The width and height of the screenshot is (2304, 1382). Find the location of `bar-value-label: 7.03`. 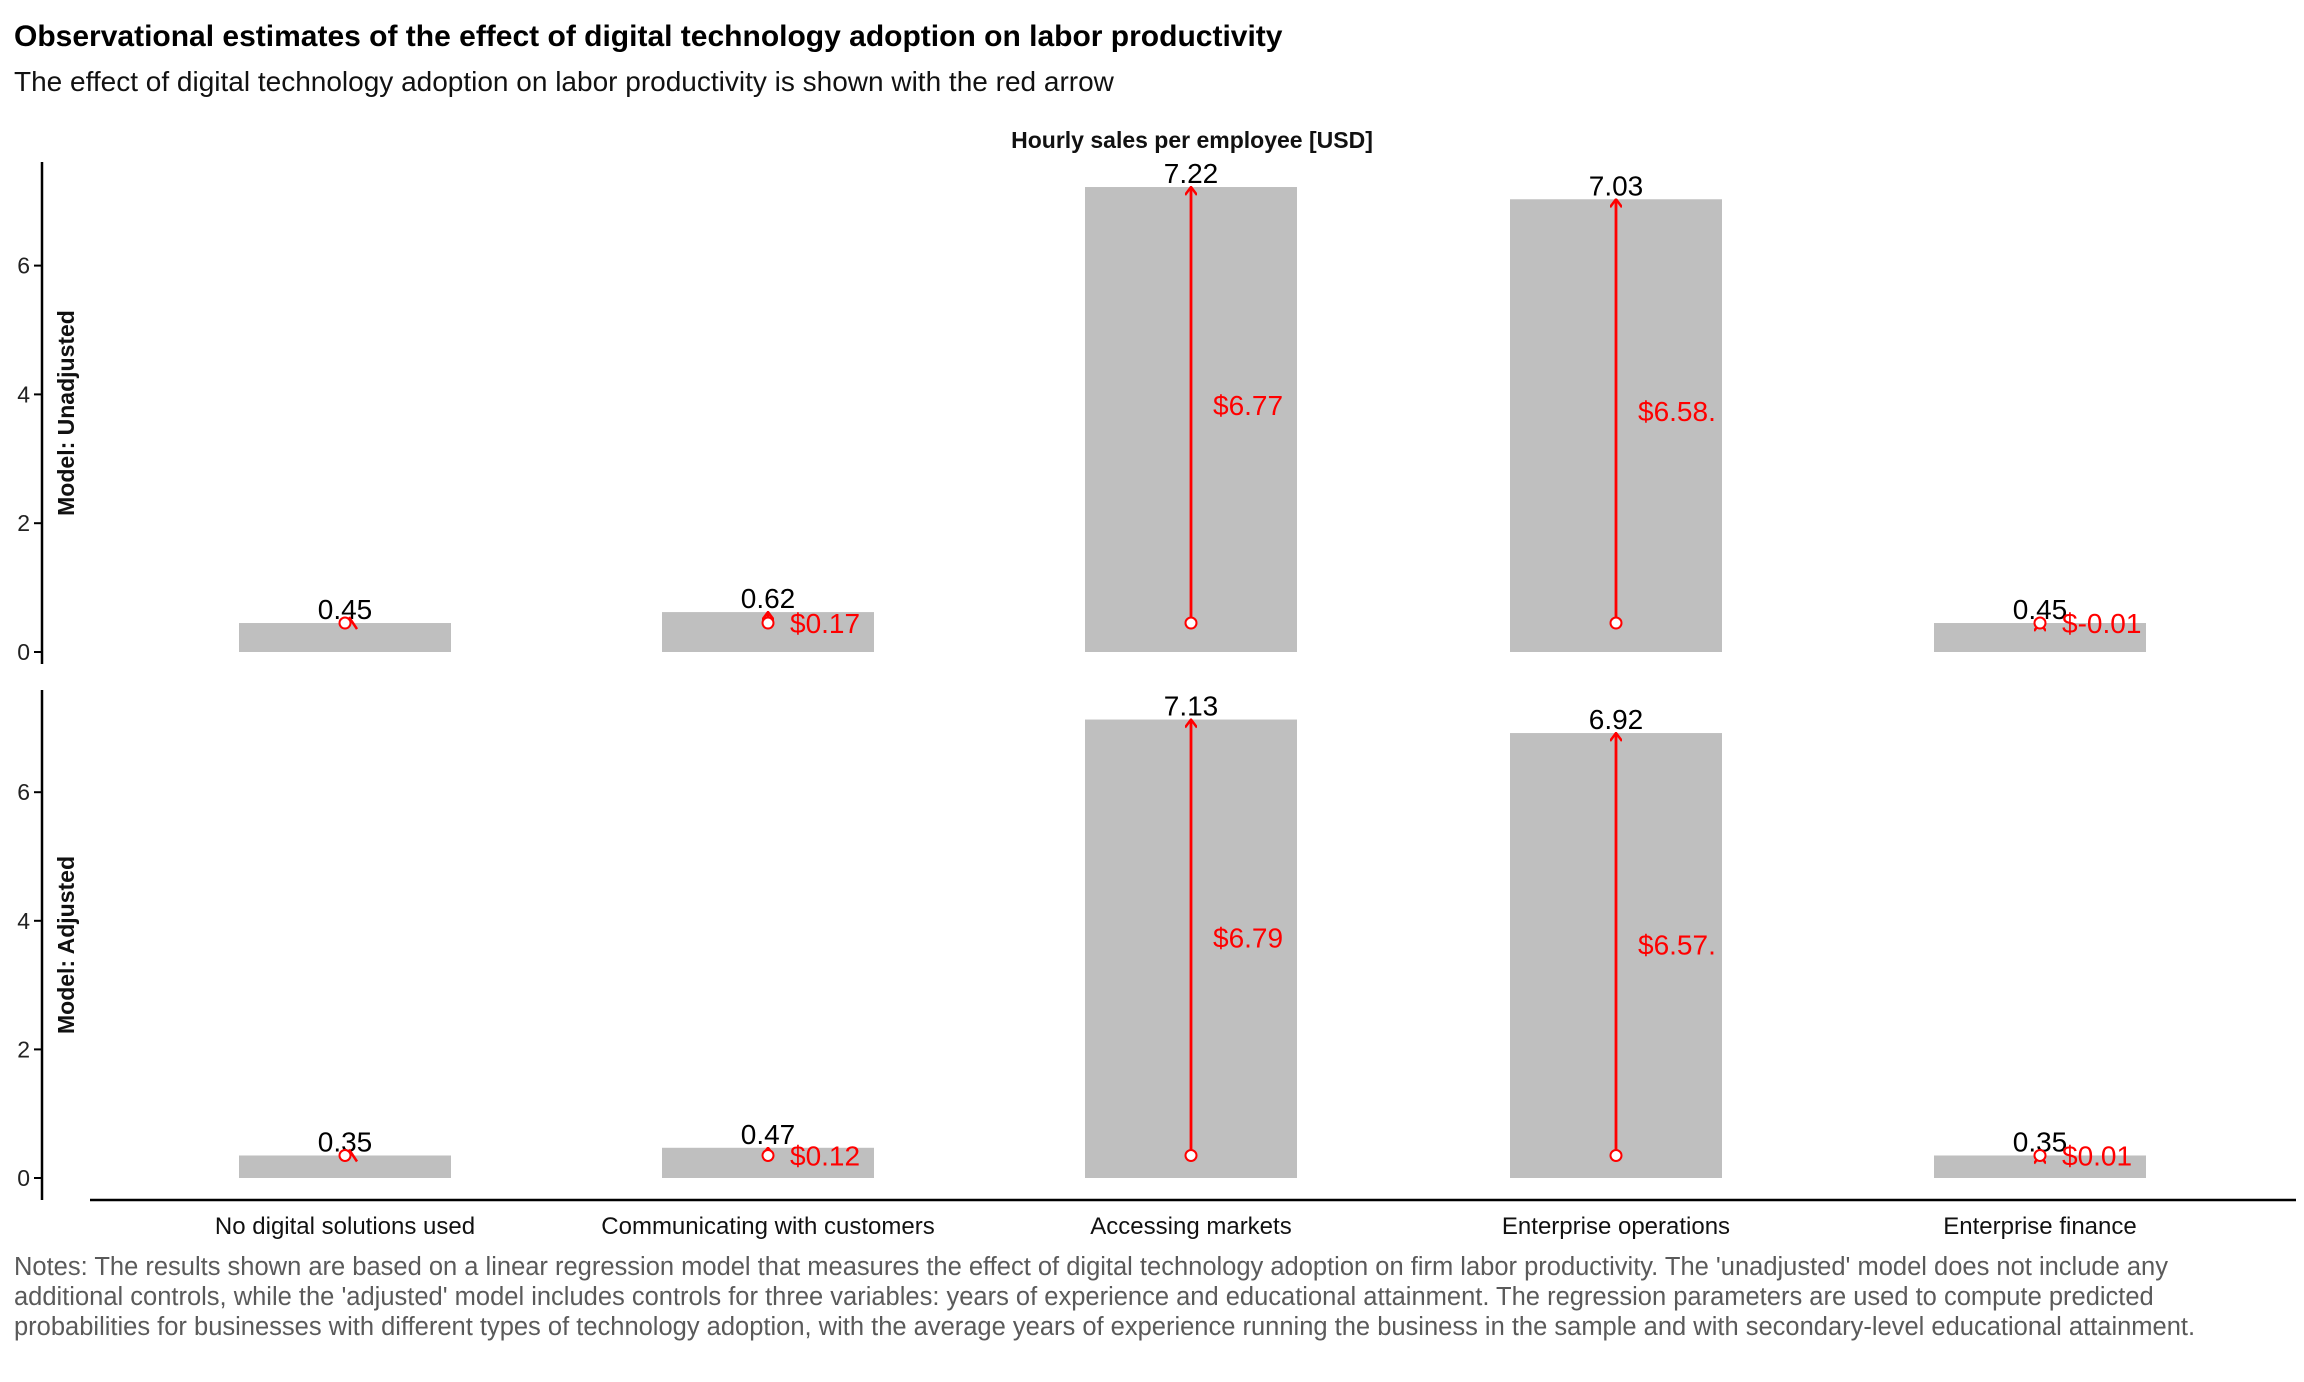

bar-value-label: 7.03 is located at coordinates (1616, 185).